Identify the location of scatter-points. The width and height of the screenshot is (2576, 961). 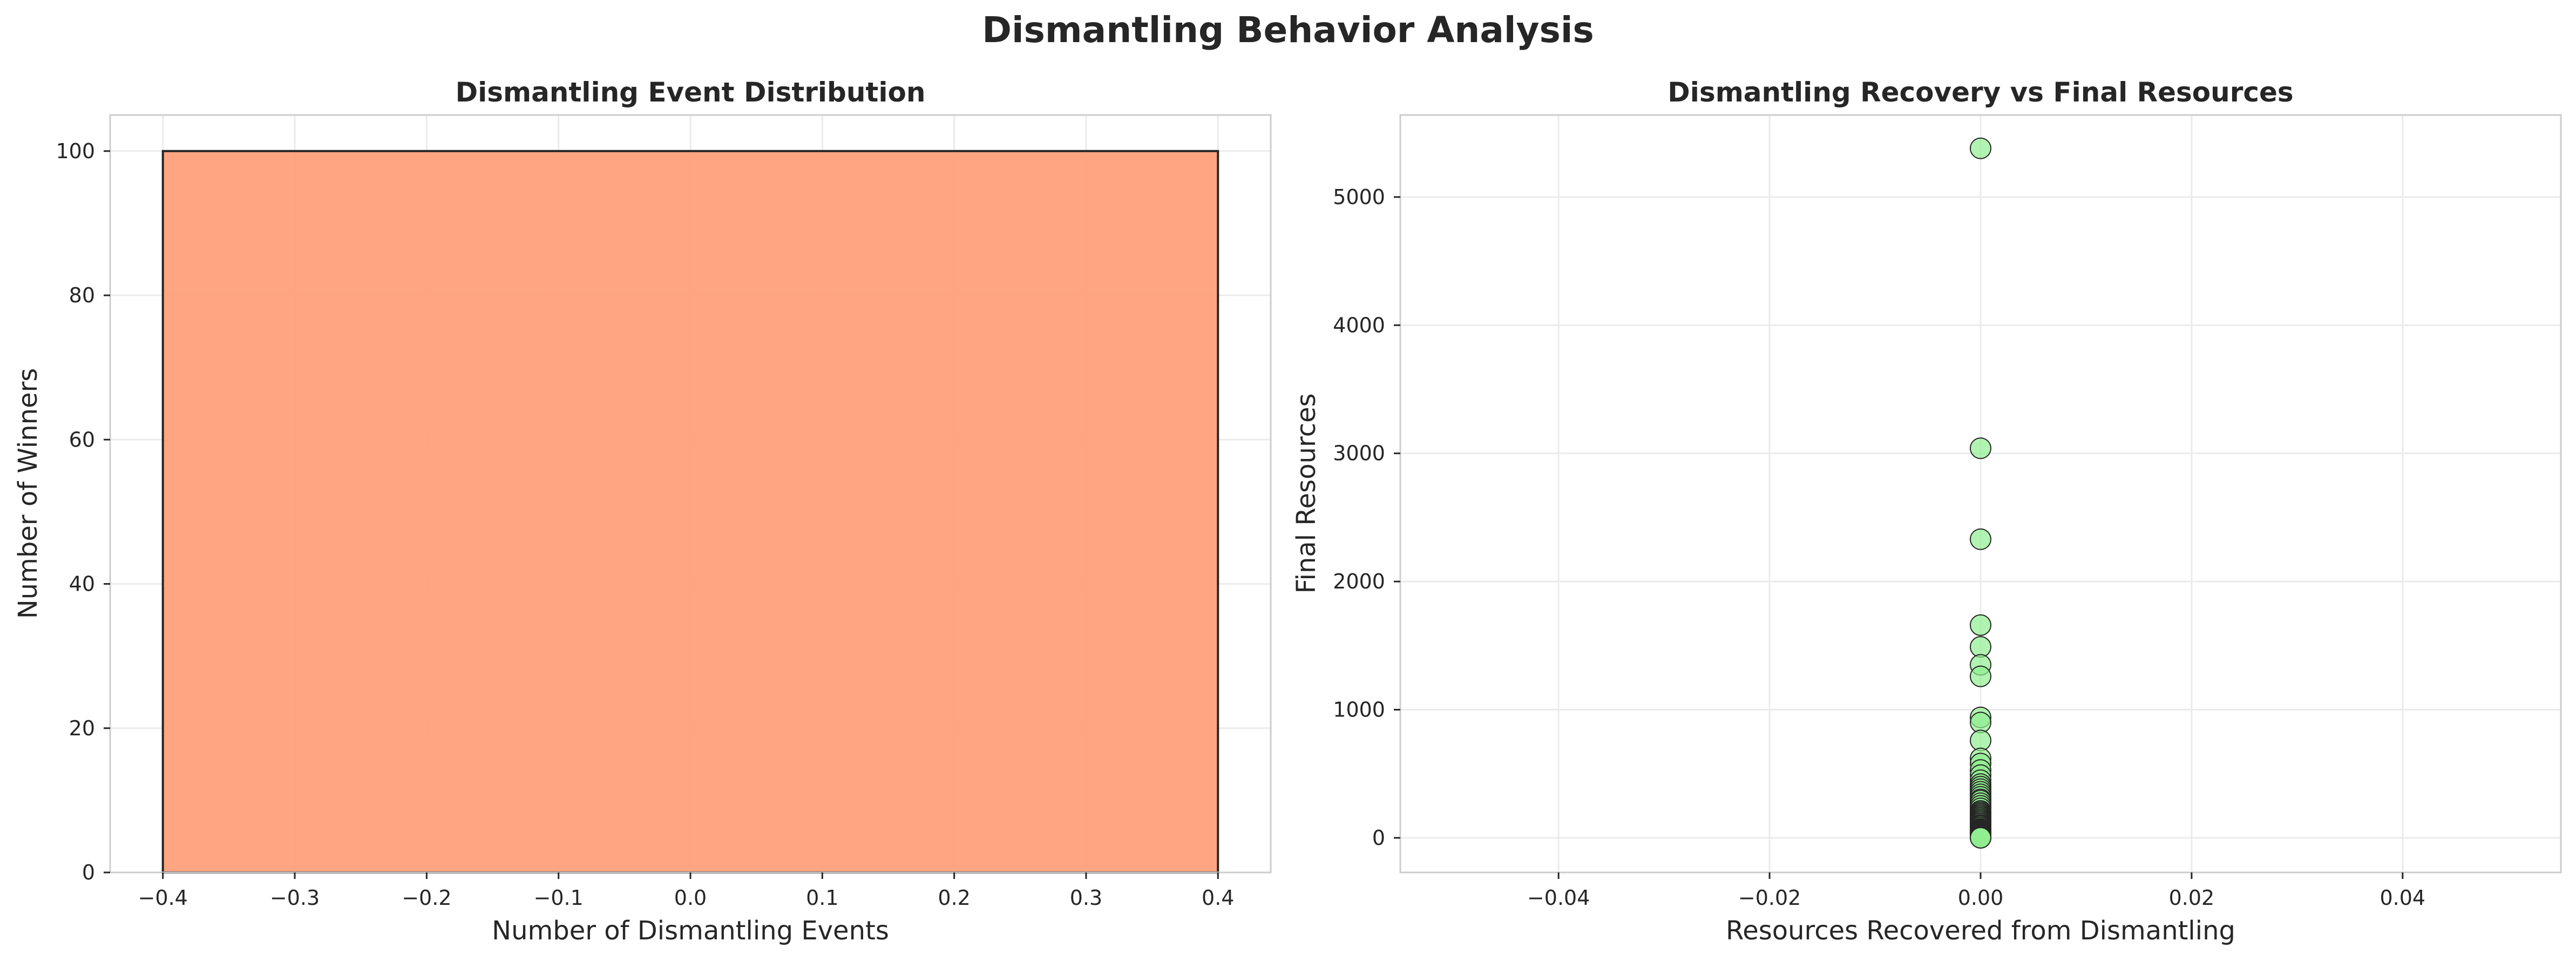
(1980, 493).